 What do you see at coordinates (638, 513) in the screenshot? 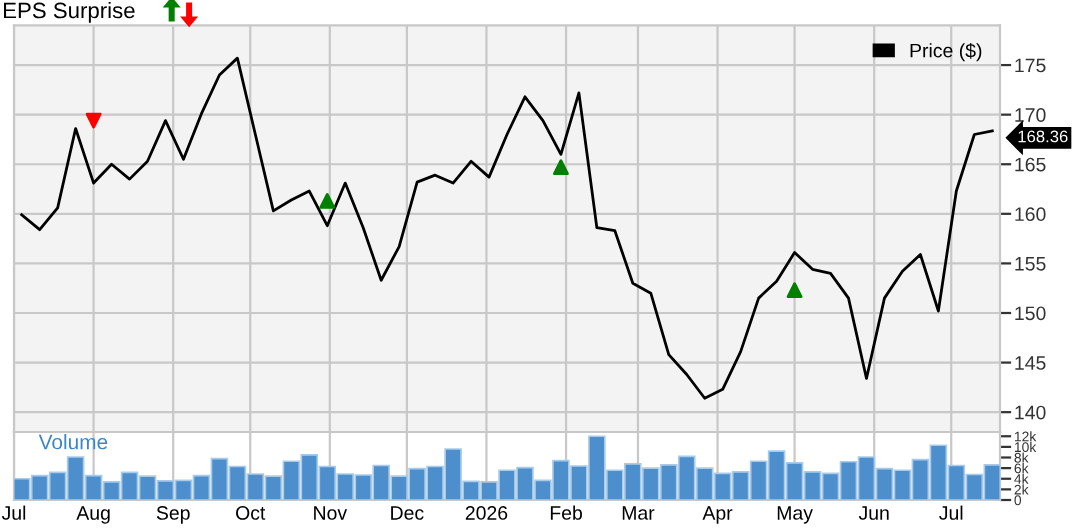
I see `x-tick-label: Mar` at bounding box center [638, 513].